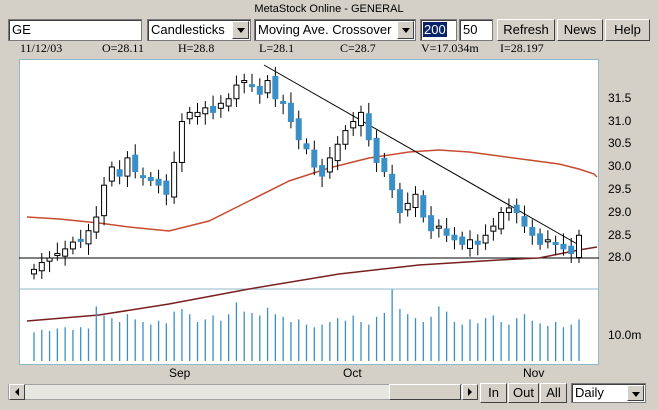 The image size is (658, 410). I want to click on period-fast-value: 200, so click(435, 29).